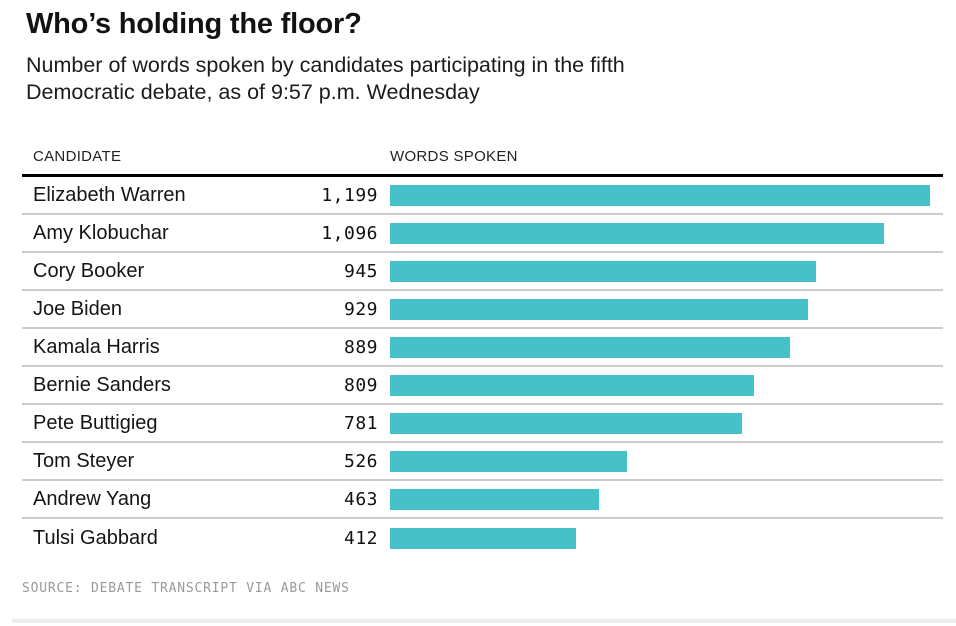  I want to click on candidate-name: Elizabeth Warren, so click(109, 194).